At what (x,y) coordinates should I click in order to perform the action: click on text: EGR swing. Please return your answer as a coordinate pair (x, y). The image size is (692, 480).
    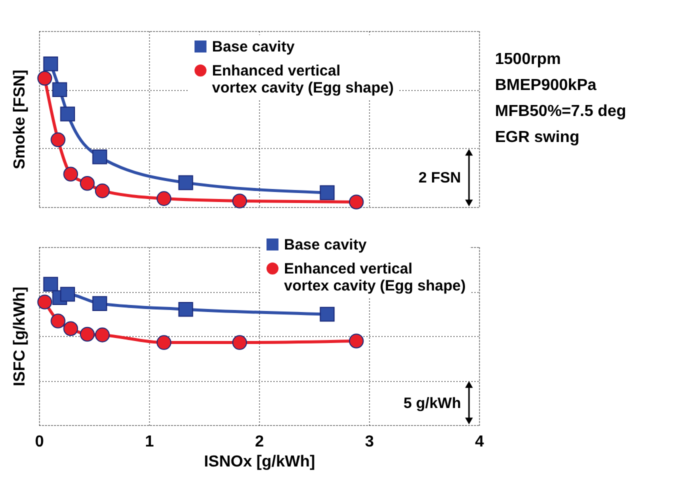
    Looking at the image, I should click on (537, 137).